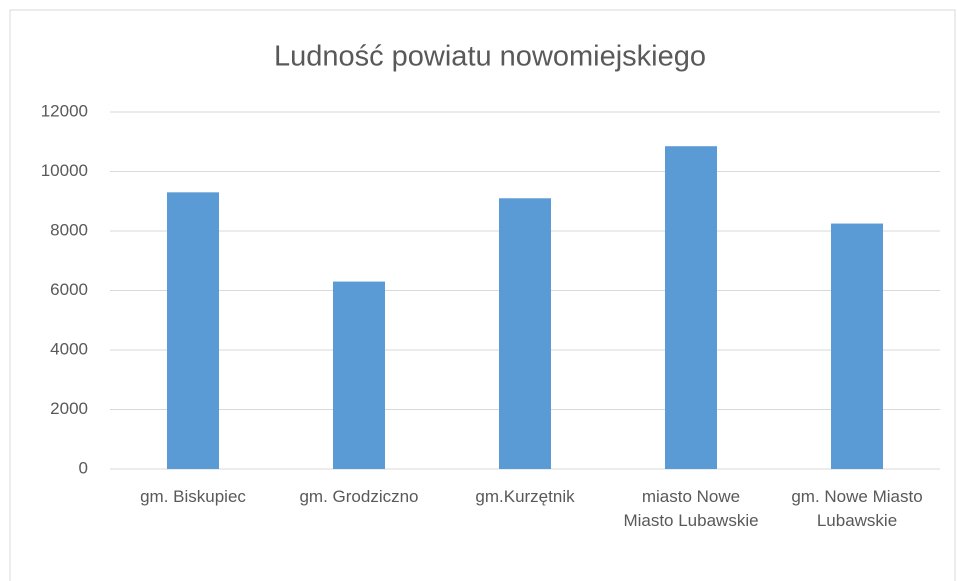  I want to click on chart-title: Ludność powiatu nowomiejskiego, so click(490, 57).